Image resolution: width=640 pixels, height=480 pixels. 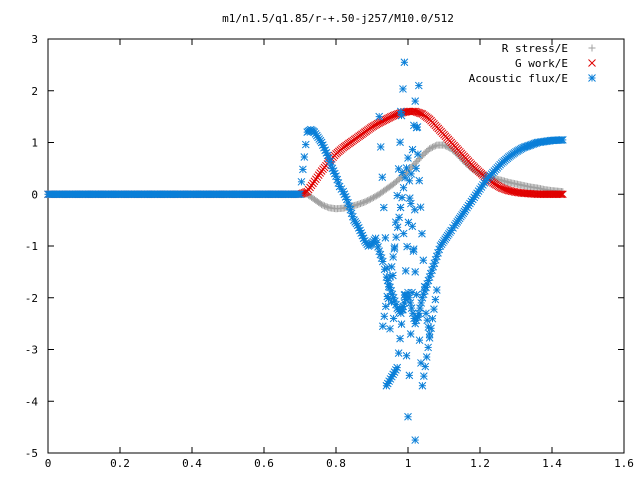 I want to click on y-tick-label: 3, so click(x=34, y=39).